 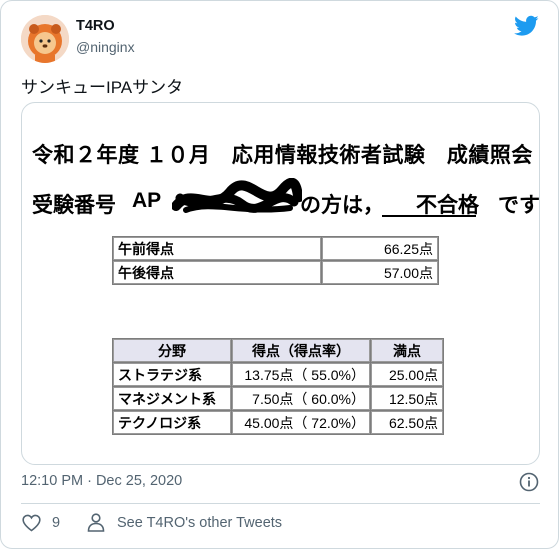 I want to click on score-table: 午前得点 66.25点 午後得点 57.00点, so click(x=275, y=260).